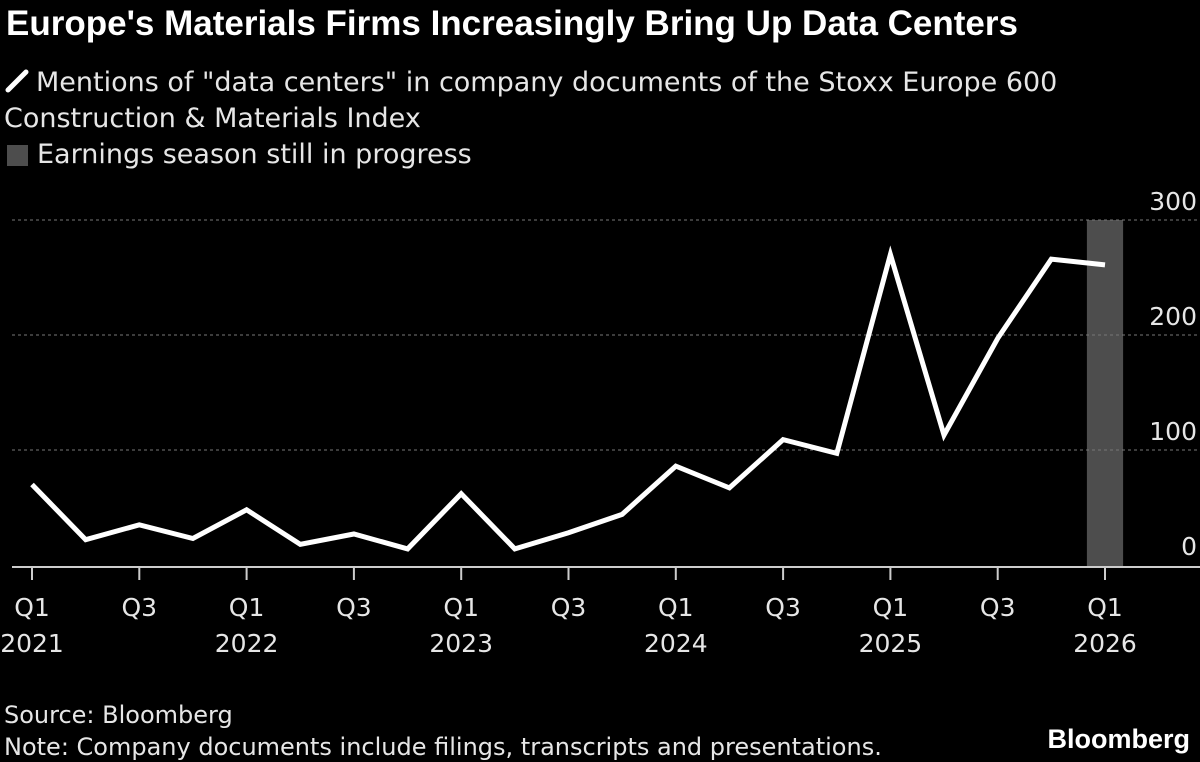 Image resolution: width=1200 pixels, height=762 pixels. Describe the element at coordinates (1173, 431) in the screenshot. I see `y-tick-label-100: 100` at that location.